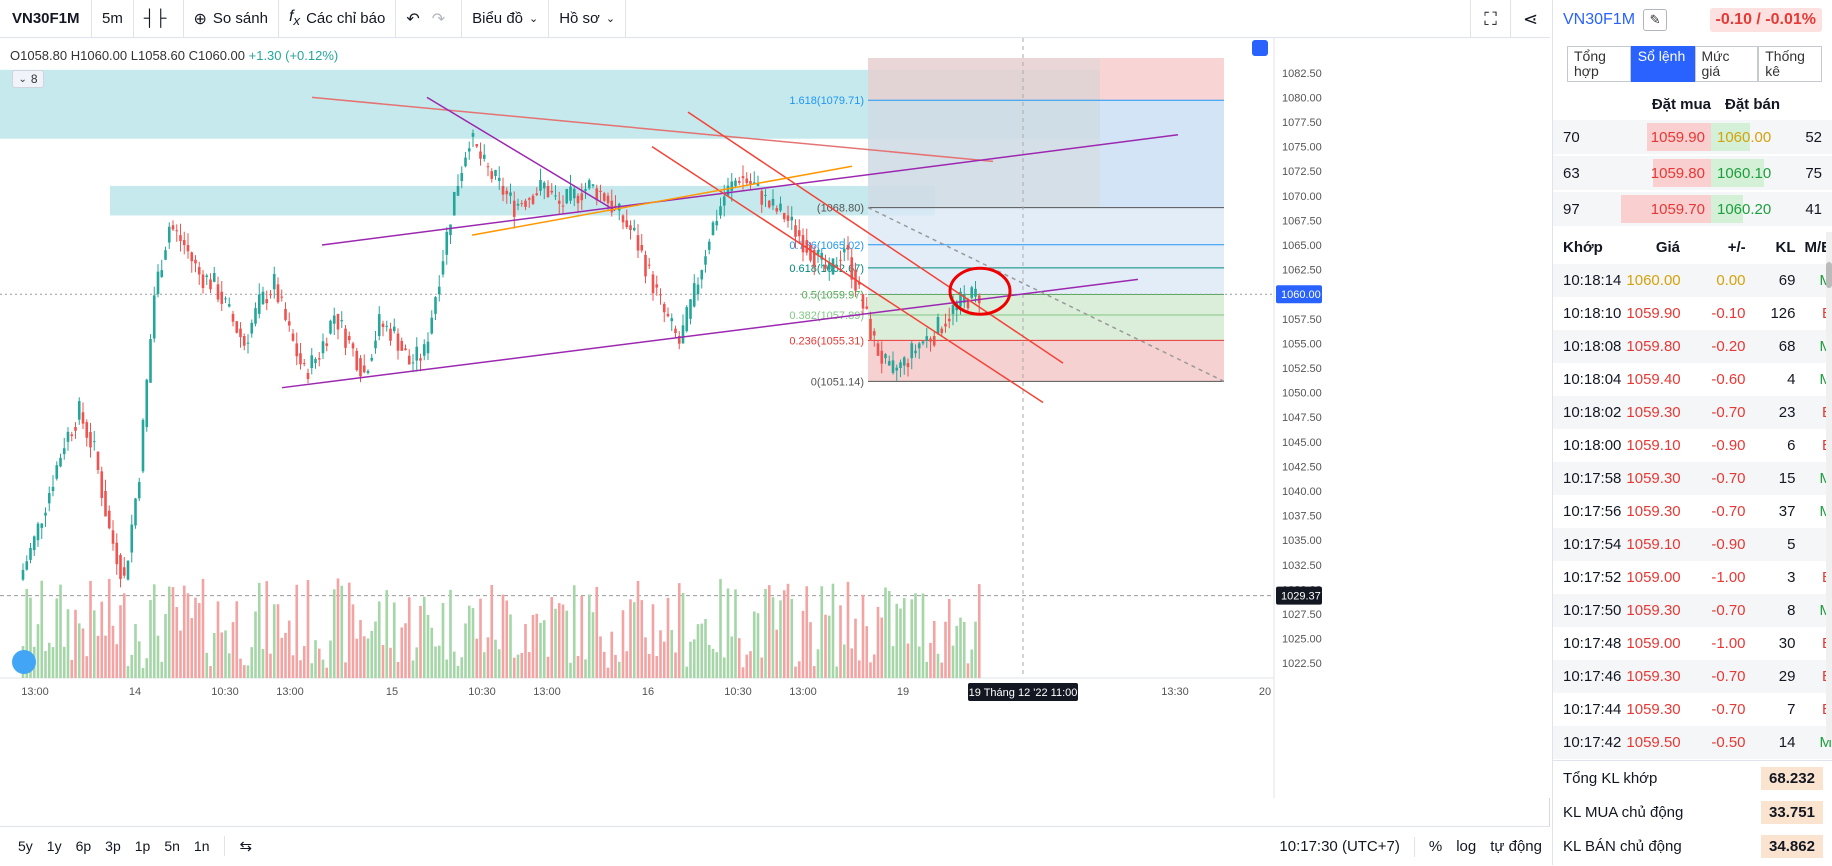 This screenshot has width=1832, height=866. I want to click on share-button: ⋖, so click(1530, 19).